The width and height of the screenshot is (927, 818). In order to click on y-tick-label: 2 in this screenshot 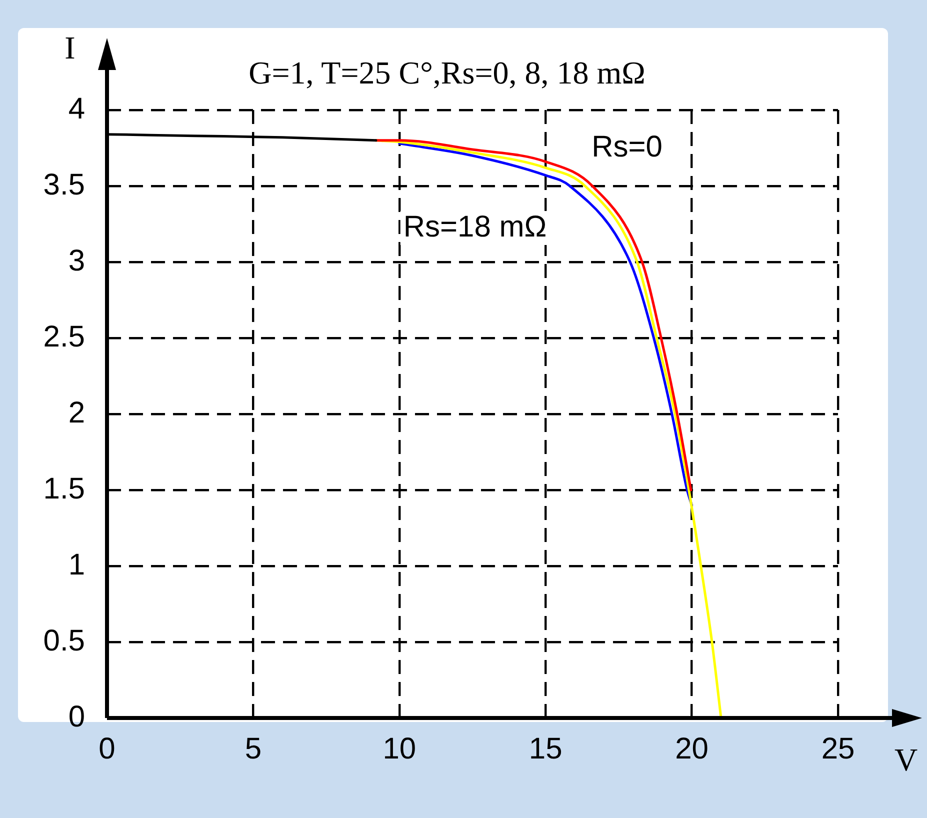, I will do `click(76, 413)`.